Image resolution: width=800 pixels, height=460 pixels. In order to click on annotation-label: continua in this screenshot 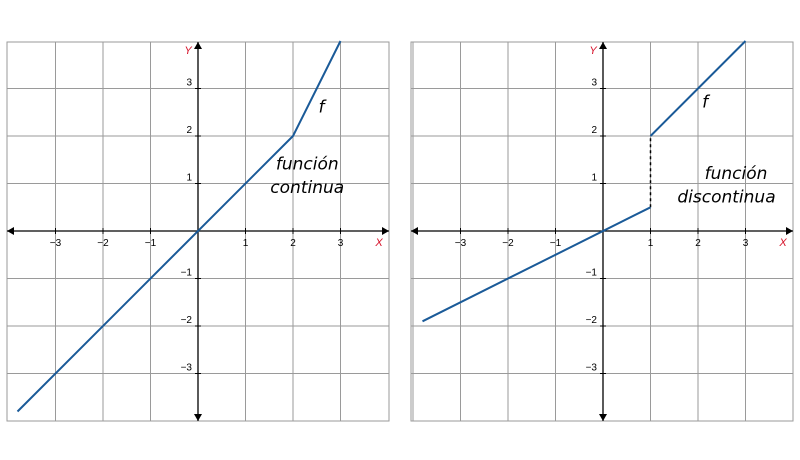, I will do `click(307, 188)`.